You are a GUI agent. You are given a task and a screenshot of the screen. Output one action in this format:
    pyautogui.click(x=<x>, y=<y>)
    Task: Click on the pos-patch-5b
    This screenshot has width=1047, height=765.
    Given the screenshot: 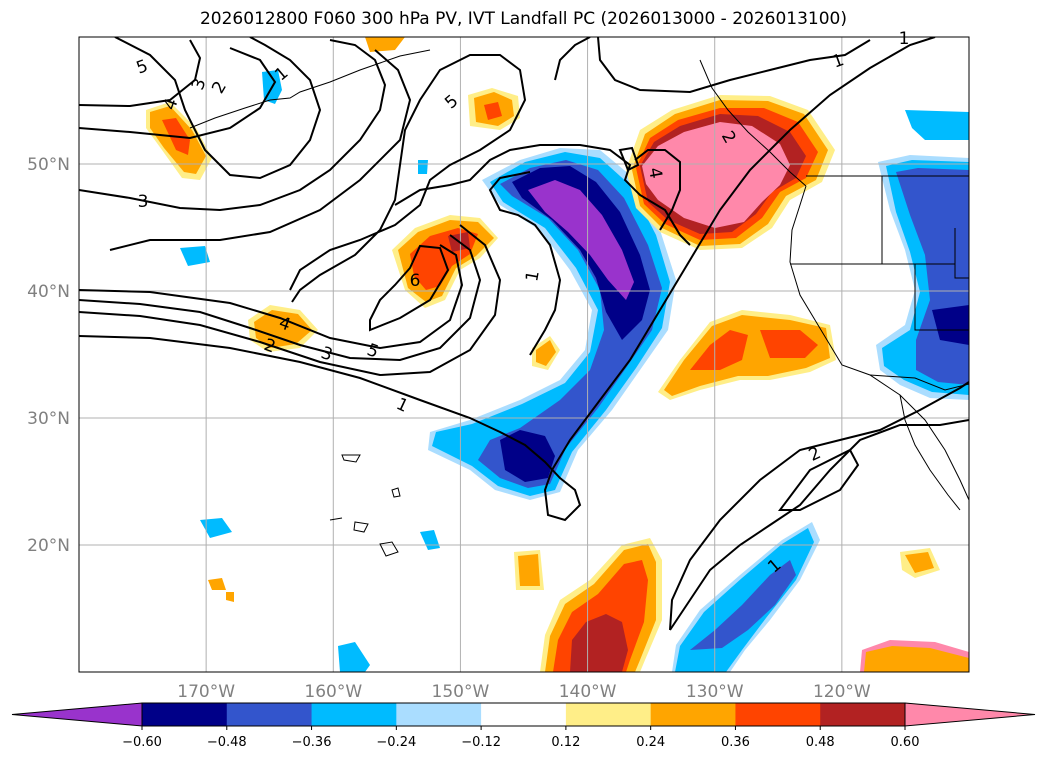 What is the action you would take?
    pyautogui.click(x=546, y=353)
    